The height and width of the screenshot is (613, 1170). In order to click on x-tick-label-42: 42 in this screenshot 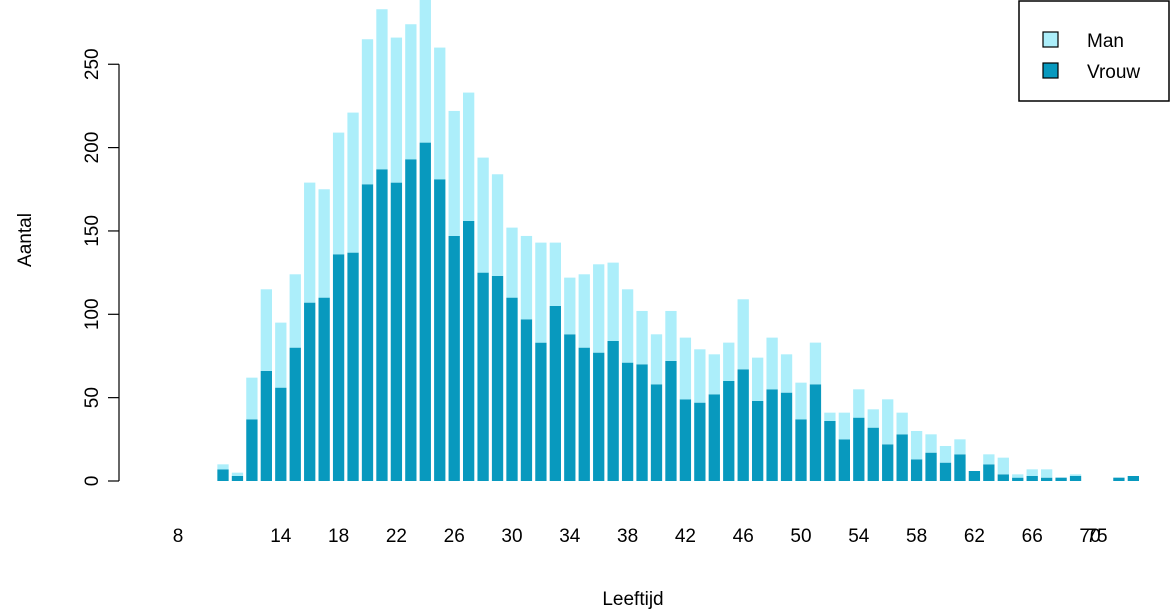, I will do `click(685, 536)`.